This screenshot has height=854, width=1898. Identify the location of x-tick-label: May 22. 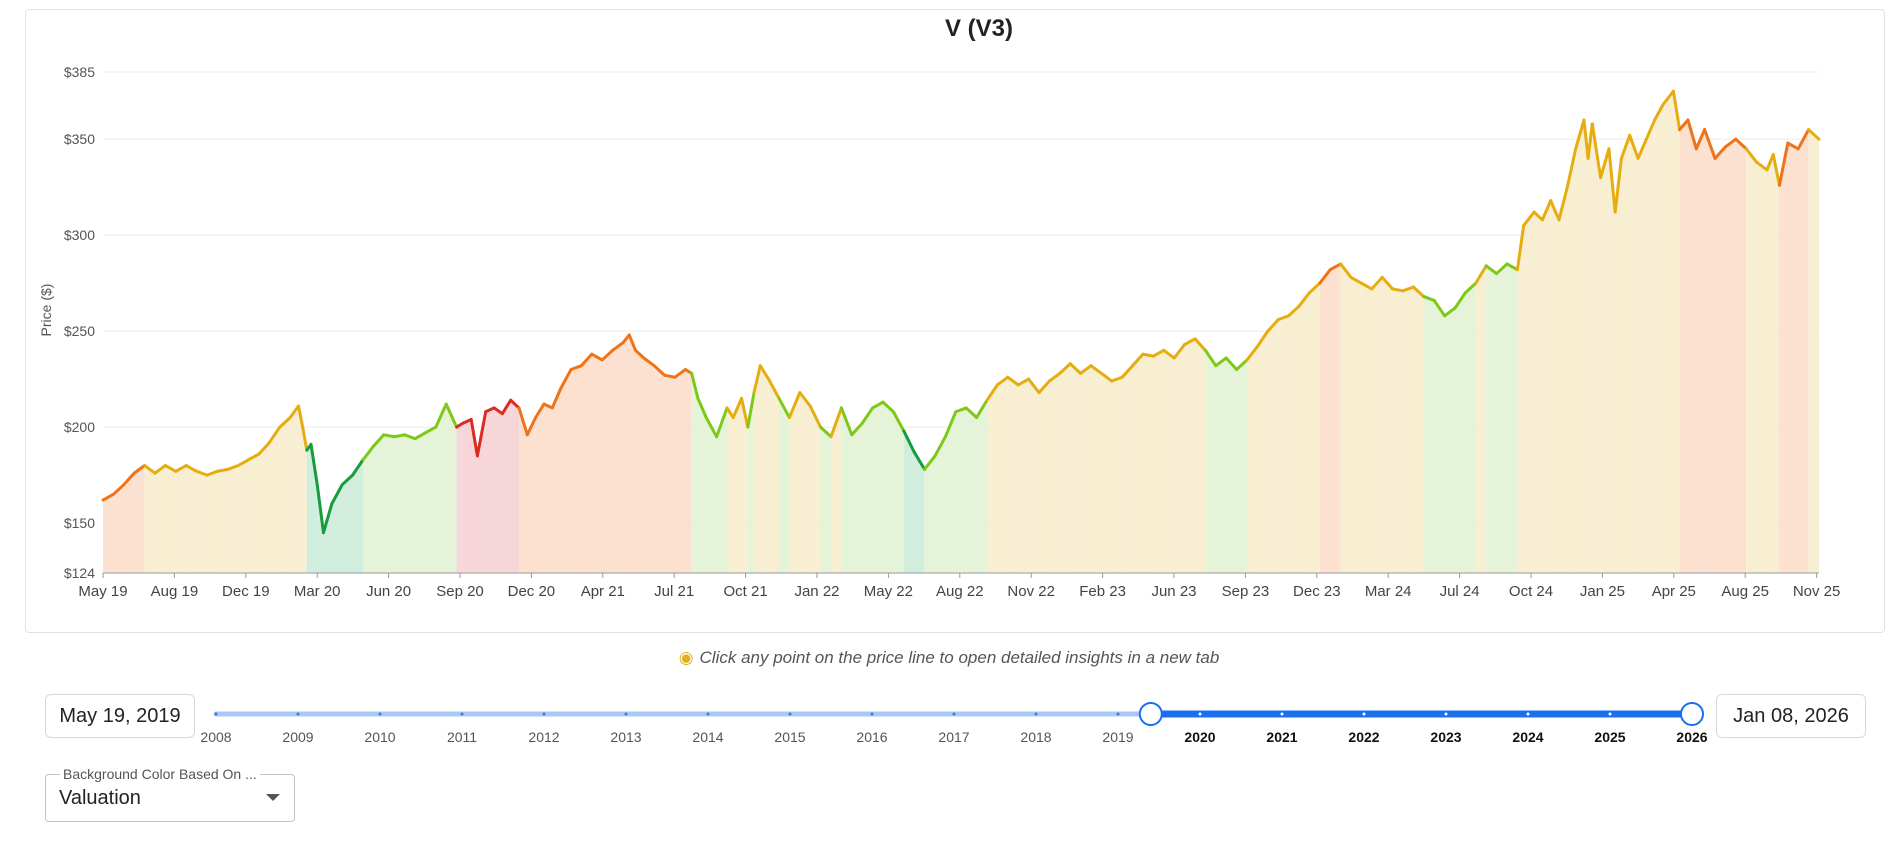
(888, 591).